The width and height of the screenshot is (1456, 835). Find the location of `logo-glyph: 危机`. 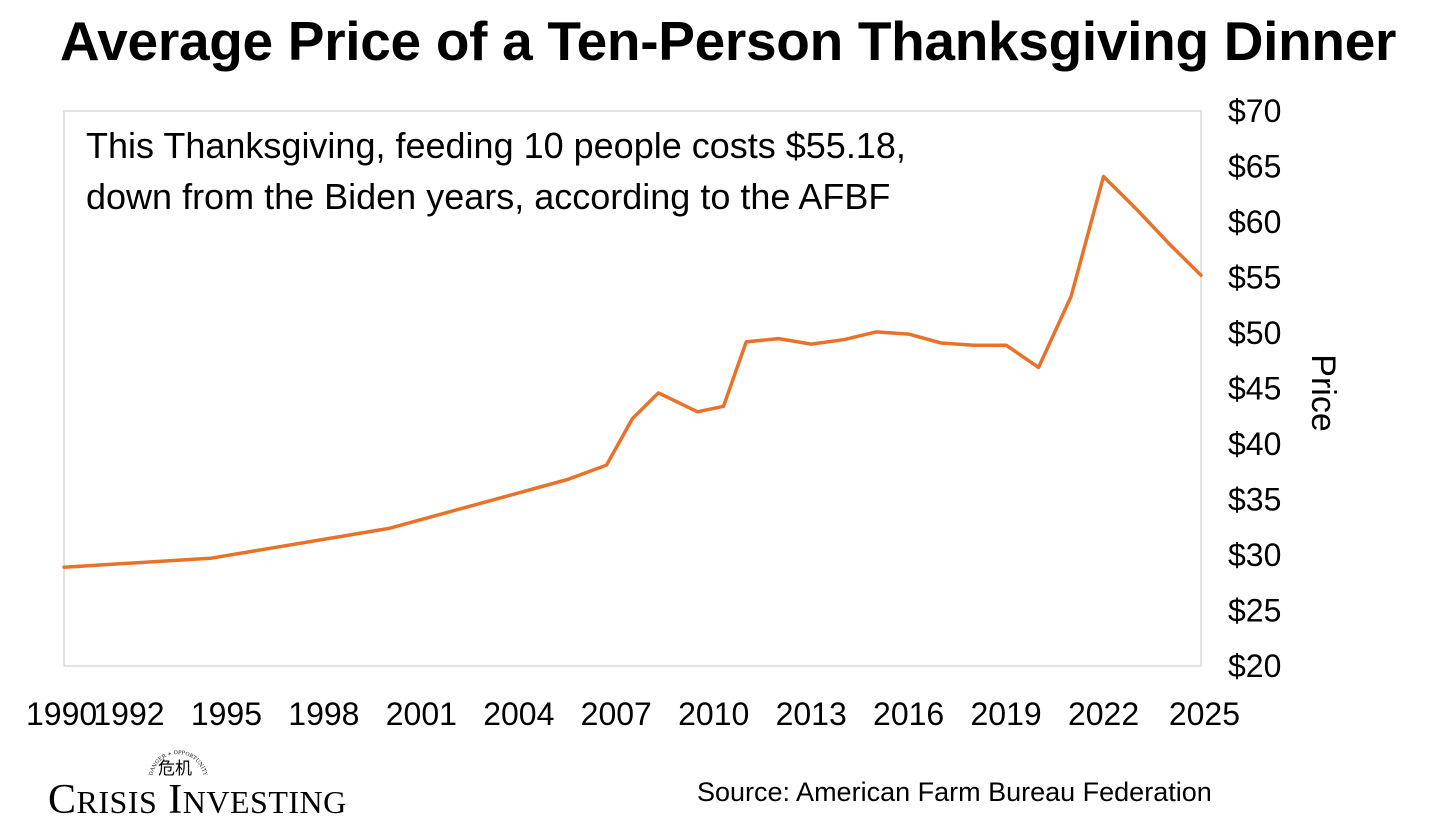

logo-glyph: 危机 is located at coordinates (175, 769).